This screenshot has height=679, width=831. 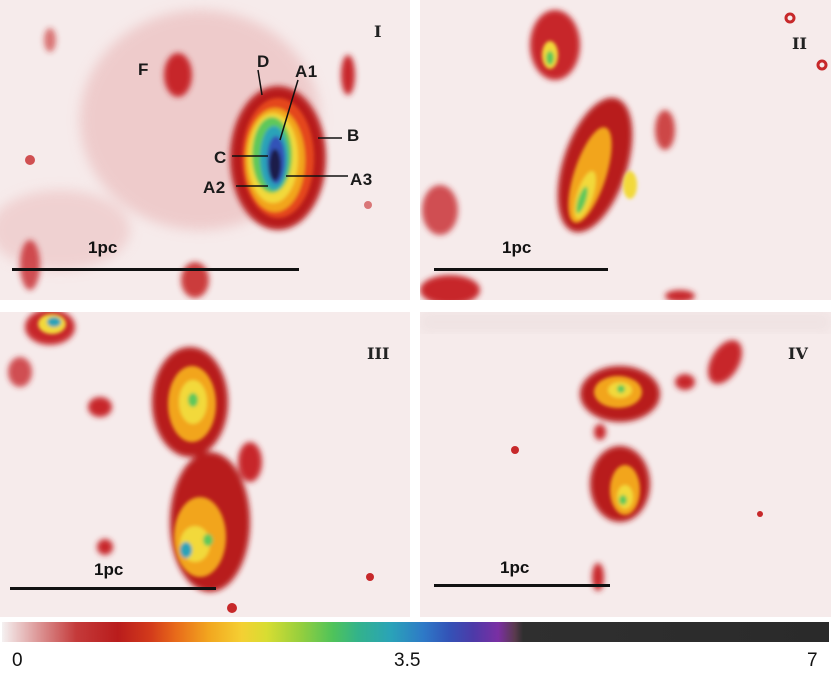 What do you see at coordinates (415, 632) in the screenshot?
I see `colorbar` at bounding box center [415, 632].